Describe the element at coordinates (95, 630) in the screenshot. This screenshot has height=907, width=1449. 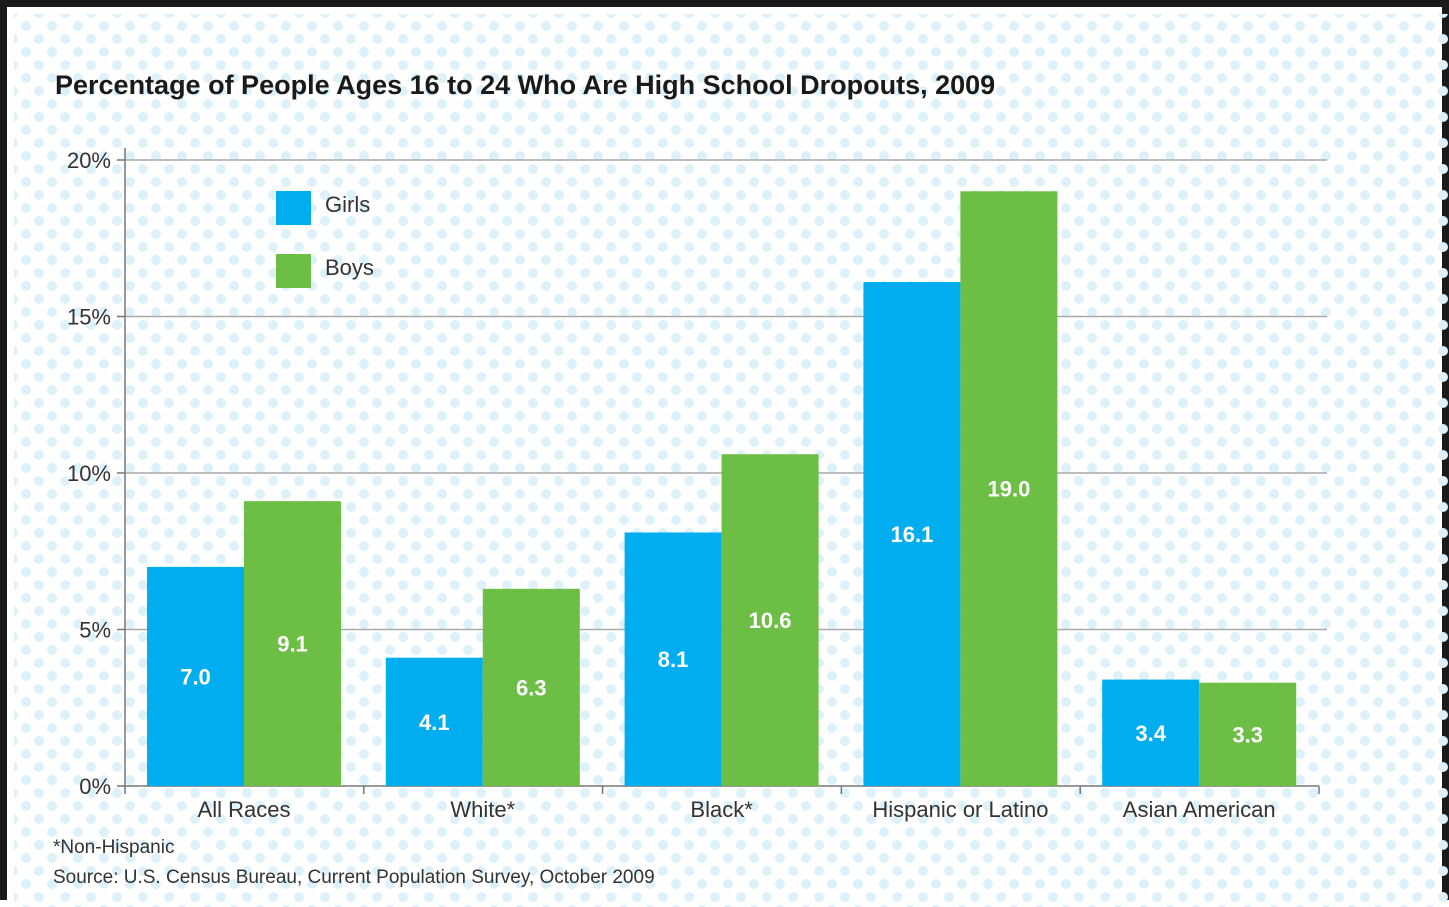
I see `y-tick-label: 5%` at that location.